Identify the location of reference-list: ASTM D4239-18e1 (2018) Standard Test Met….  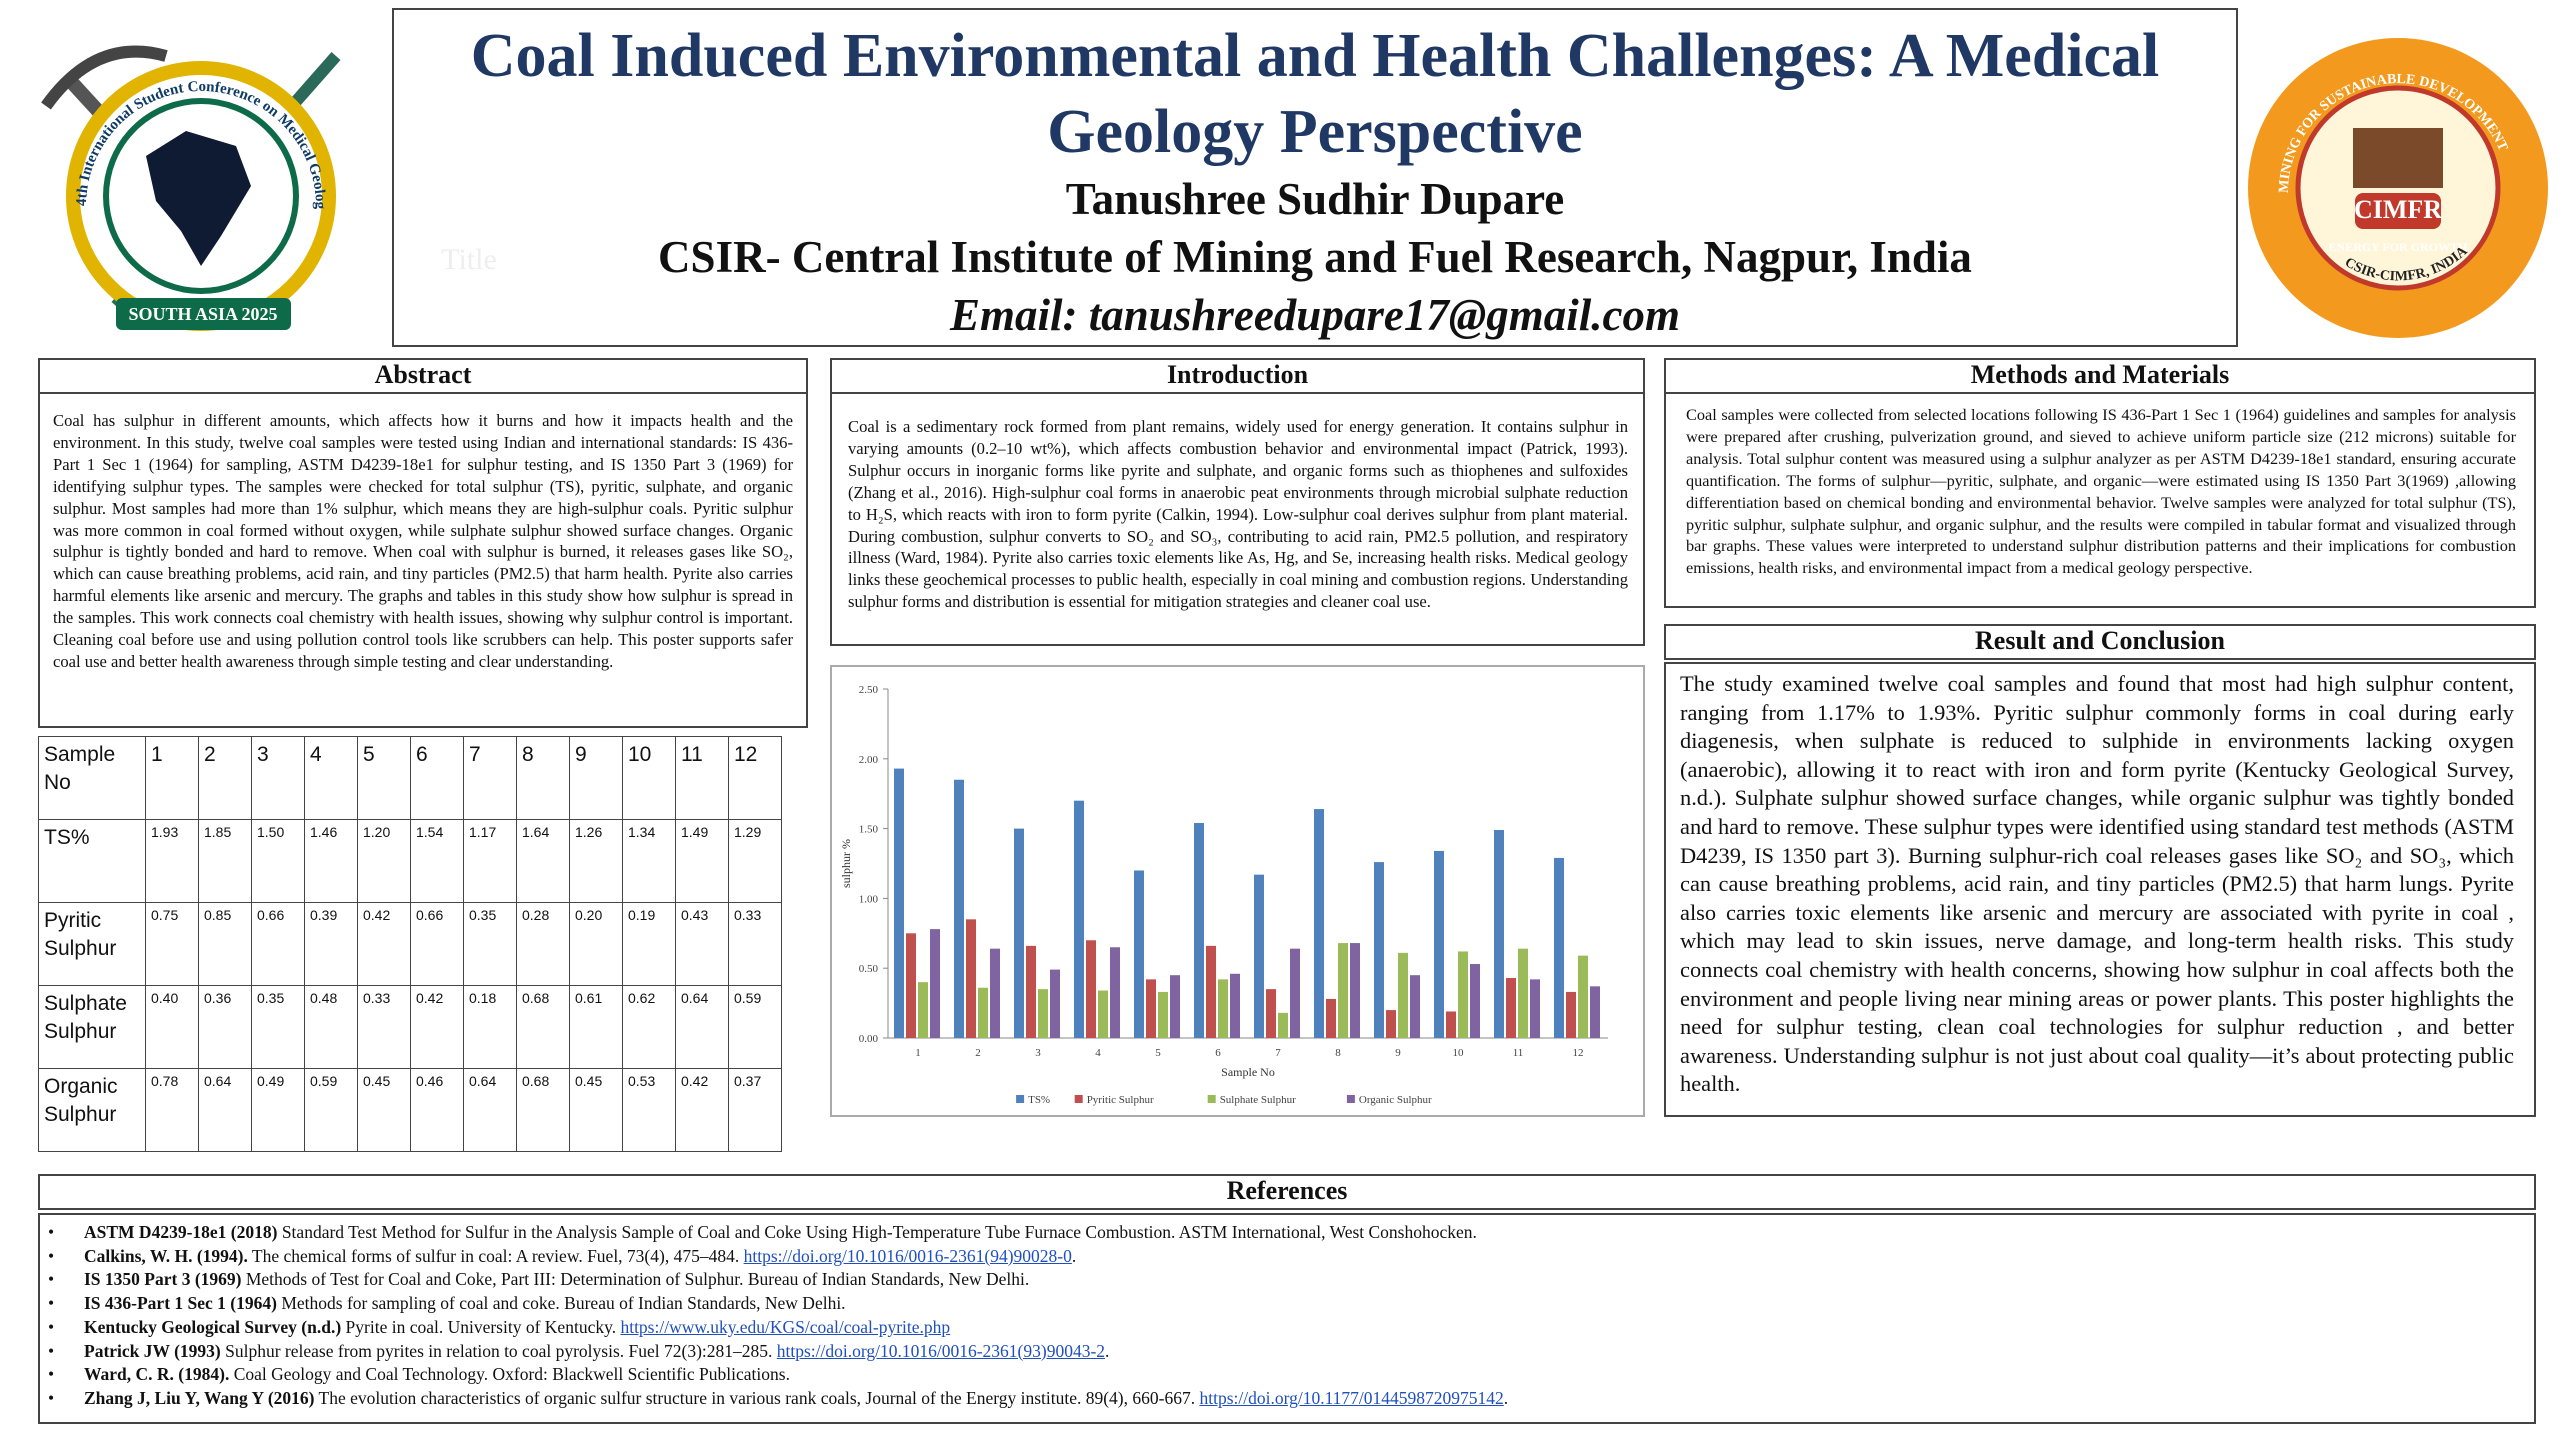
(1285, 1321).